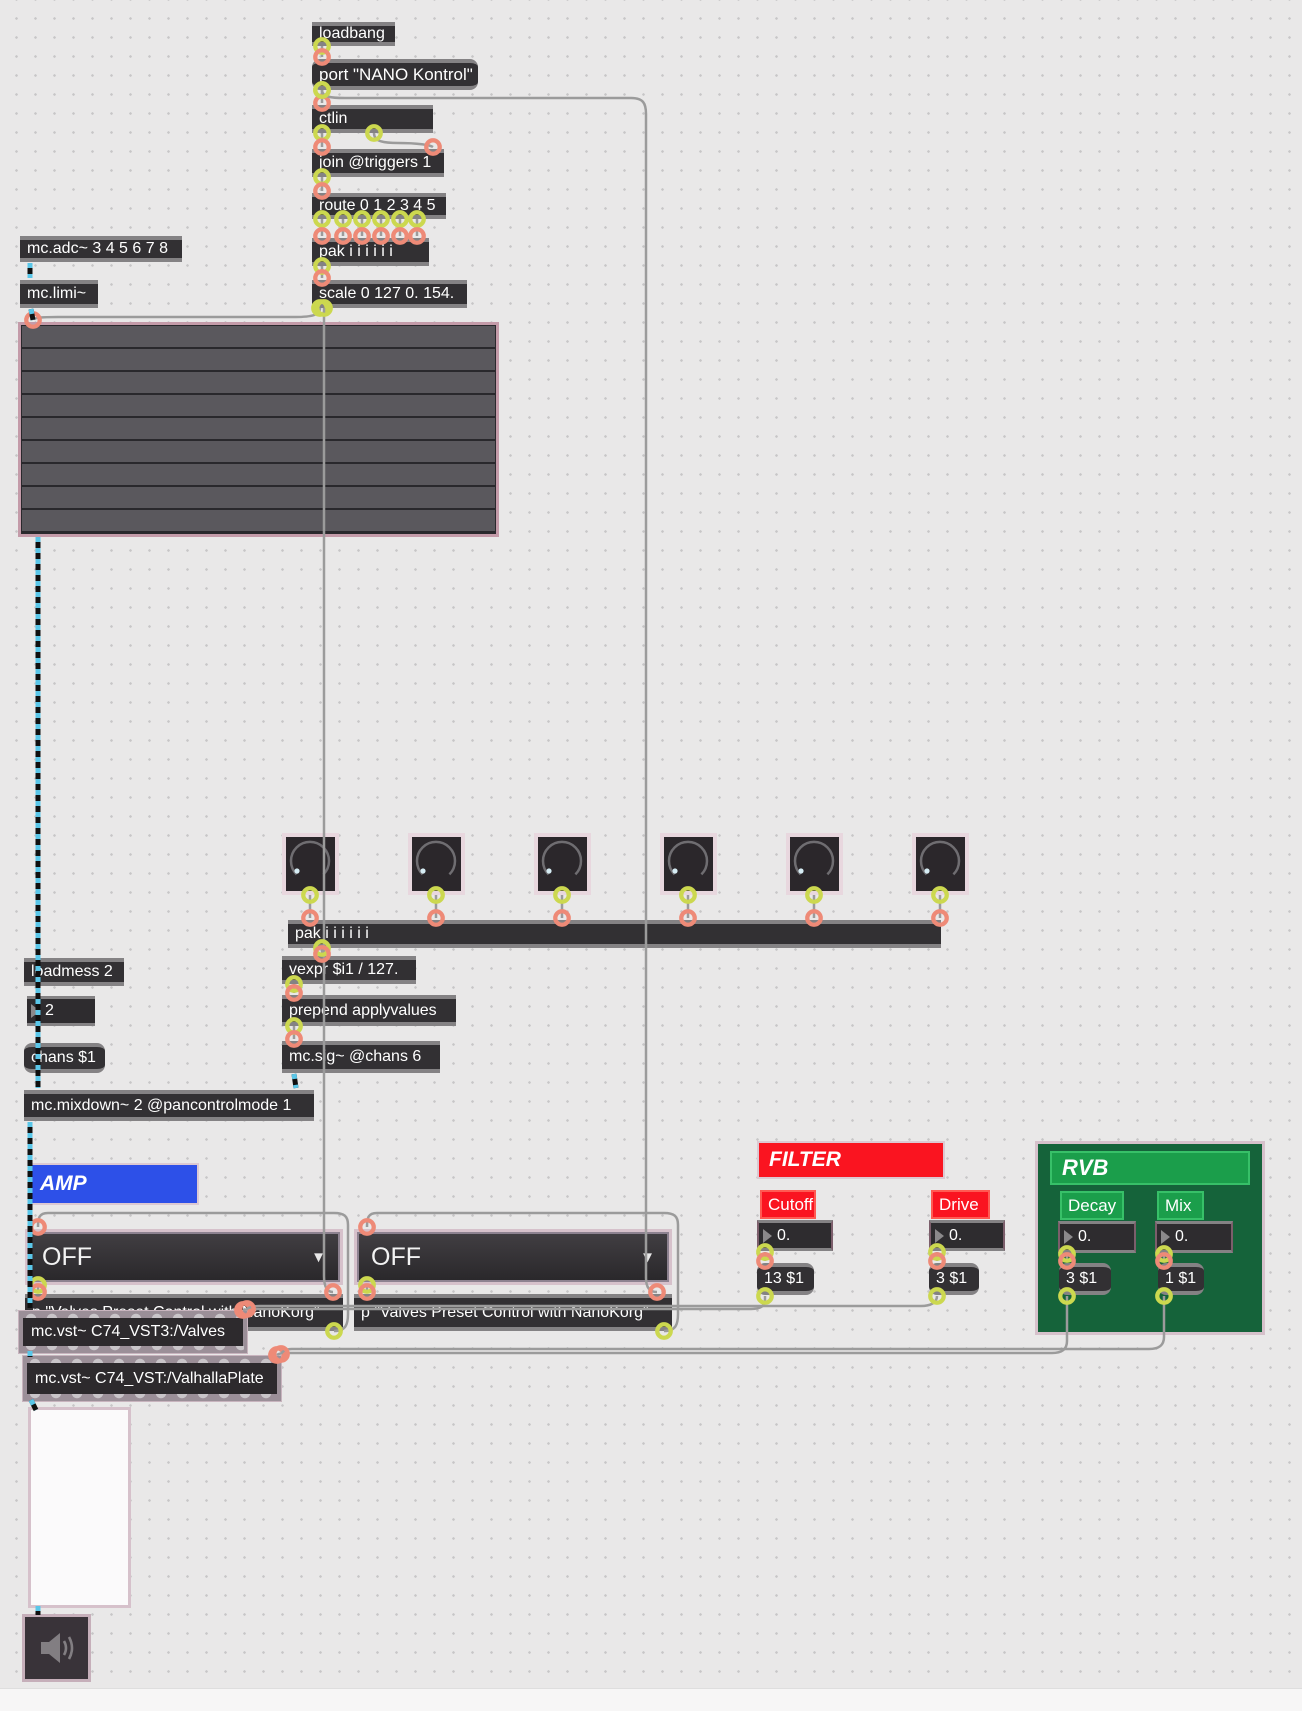 The width and height of the screenshot is (1302, 1711). Describe the element at coordinates (1194, 1237) in the screenshot. I see `mix-number-box: 0.` at that location.